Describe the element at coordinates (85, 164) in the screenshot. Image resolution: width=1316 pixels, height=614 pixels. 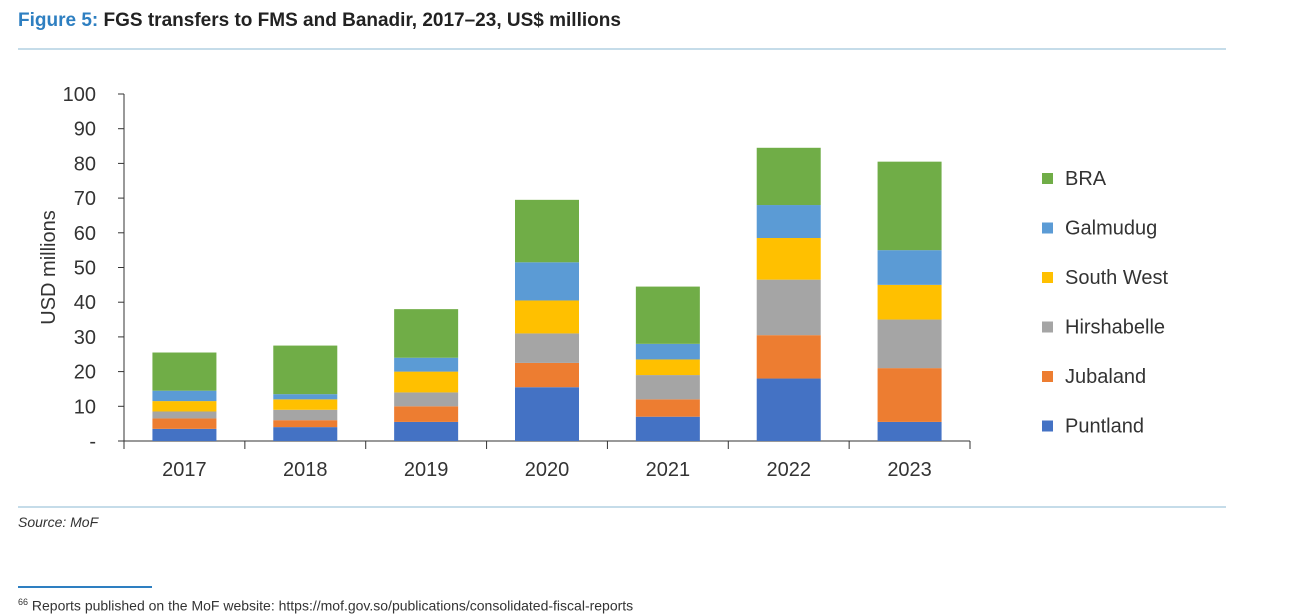
I see `y-tick-label: 80` at that location.